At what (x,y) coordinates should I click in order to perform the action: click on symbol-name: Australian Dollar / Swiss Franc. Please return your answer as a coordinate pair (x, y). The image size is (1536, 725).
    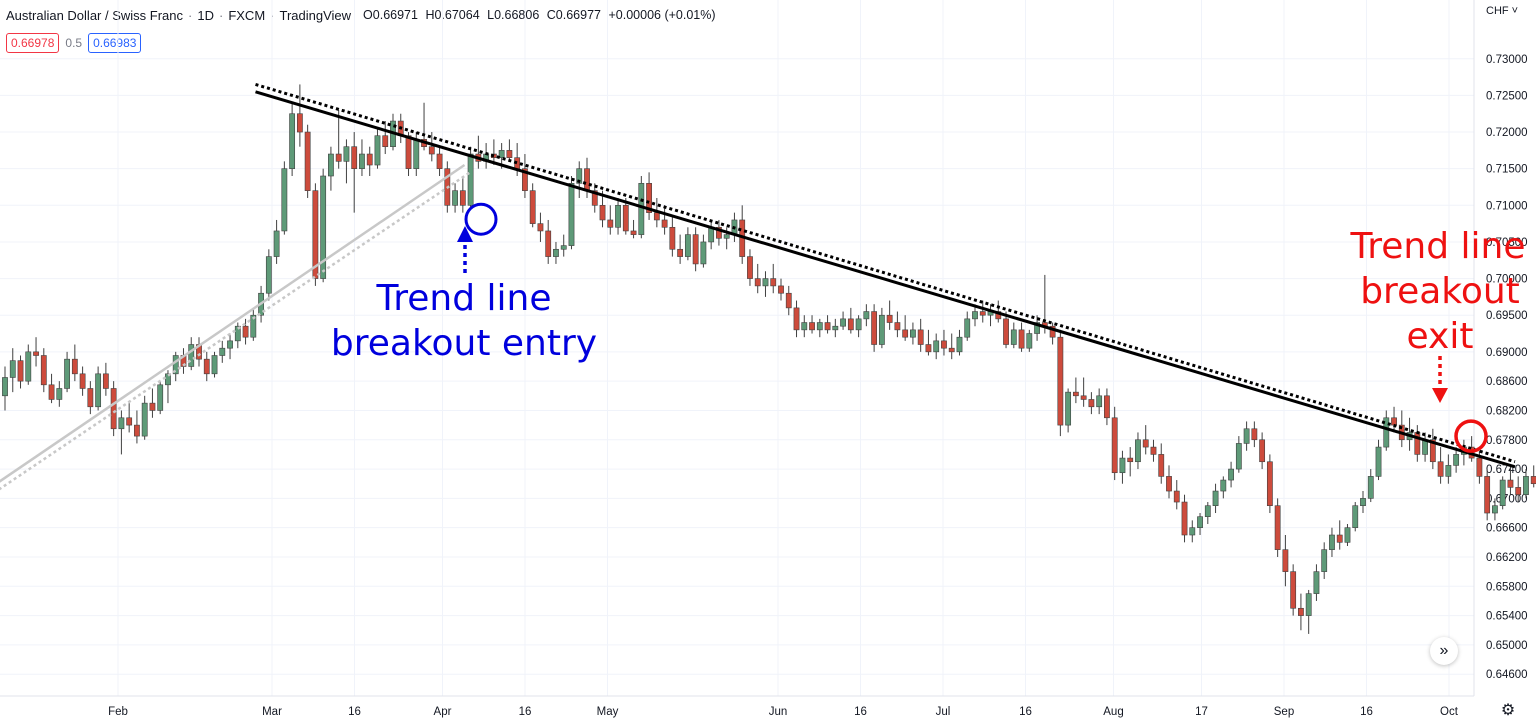
    Looking at the image, I should click on (94, 15).